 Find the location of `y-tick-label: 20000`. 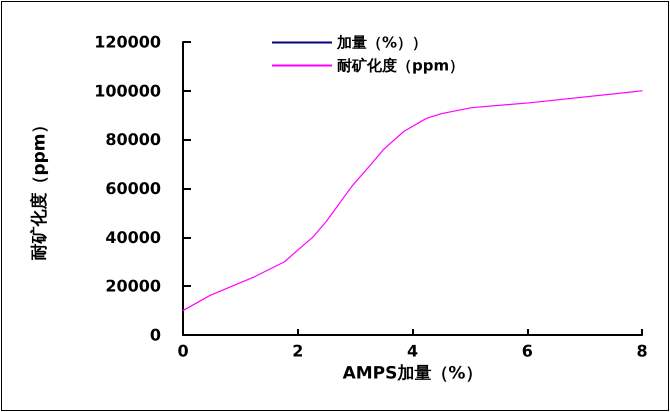

y-tick-label: 20000 is located at coordinates (133, 286).